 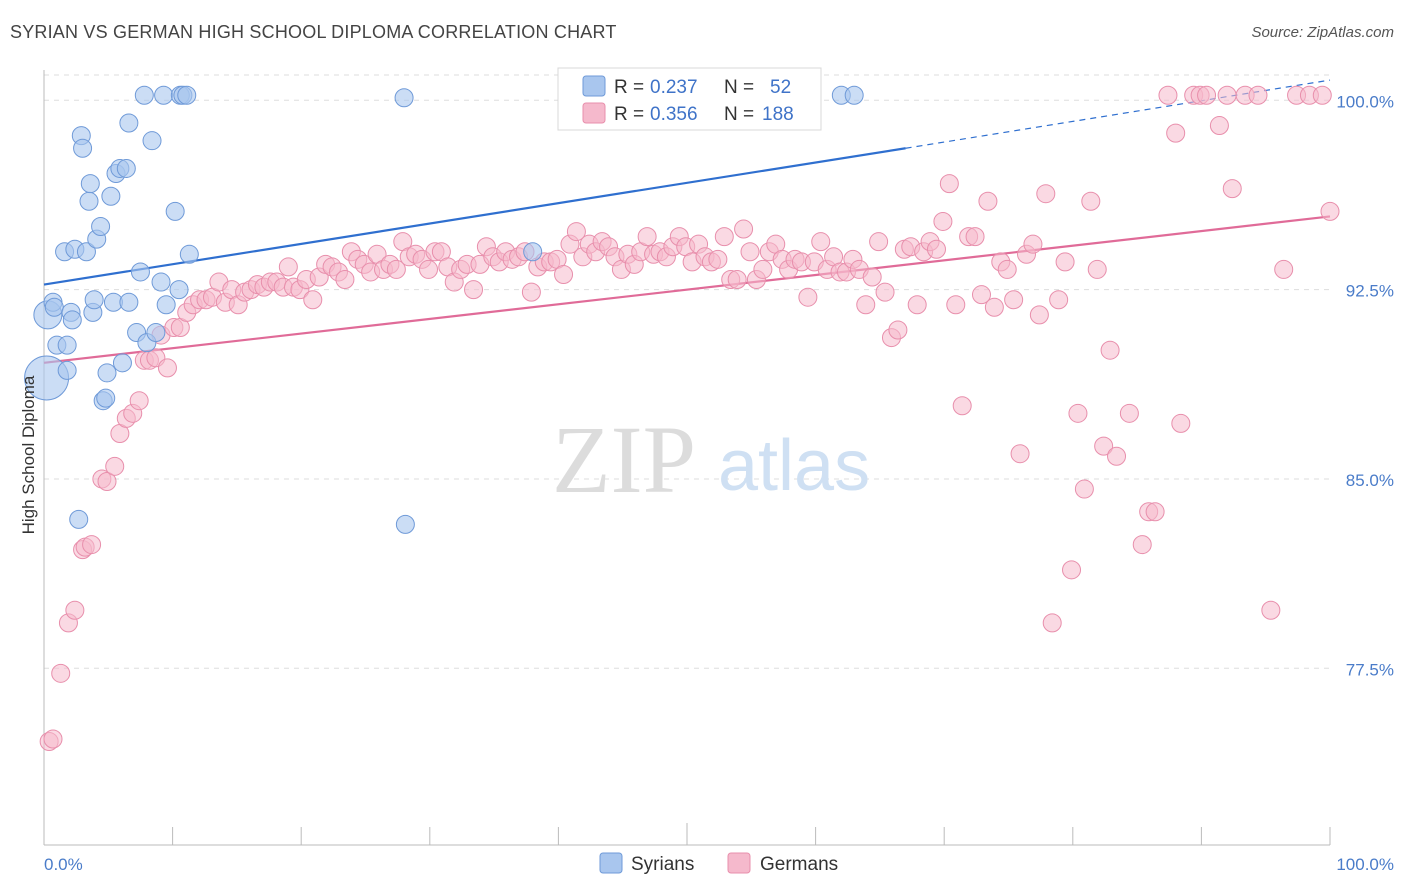 What do you see at coordinates (1118, 114) in the screenshot?
I see `syrian-trend-line-extension` at bounding box center [1118, 114].